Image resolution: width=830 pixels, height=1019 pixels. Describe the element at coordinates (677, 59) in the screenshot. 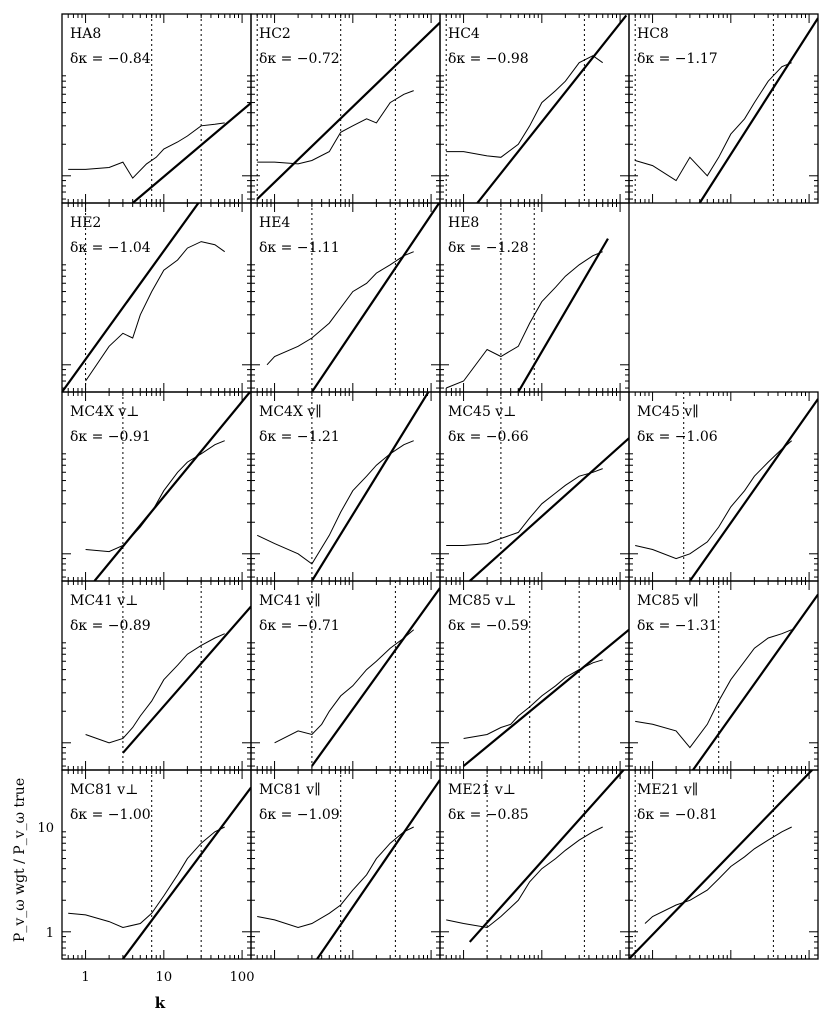

I see `delta-kappa-label: δκ = −1.17` at that location.